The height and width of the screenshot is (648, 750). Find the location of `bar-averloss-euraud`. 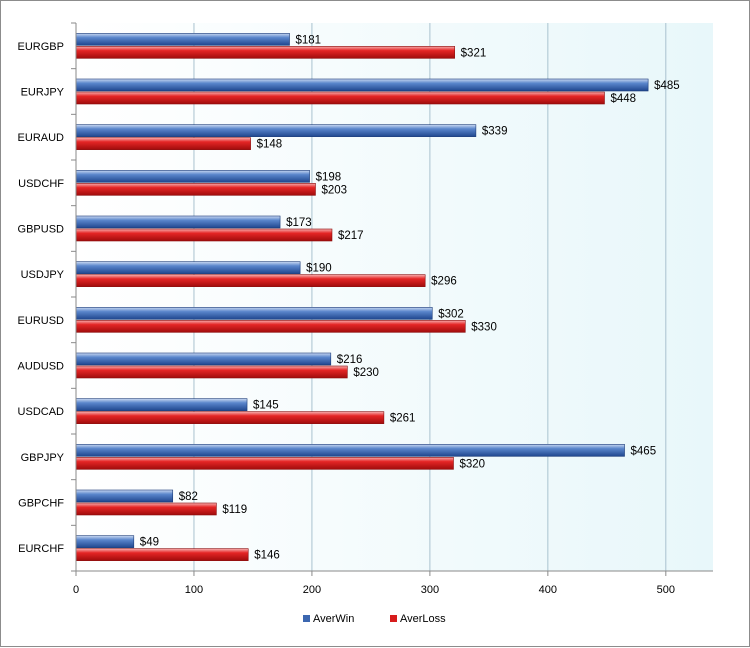

bar-averloss-euraud is located at coordinates (163, 143).